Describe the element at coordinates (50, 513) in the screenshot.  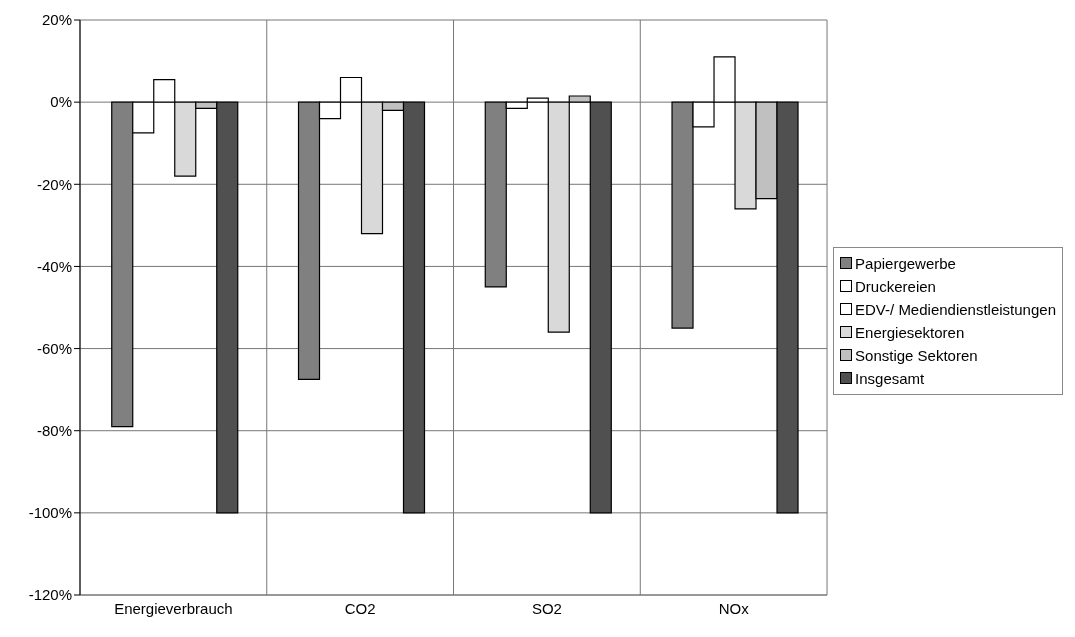
I see `y-tick-label: -100%` at that location.